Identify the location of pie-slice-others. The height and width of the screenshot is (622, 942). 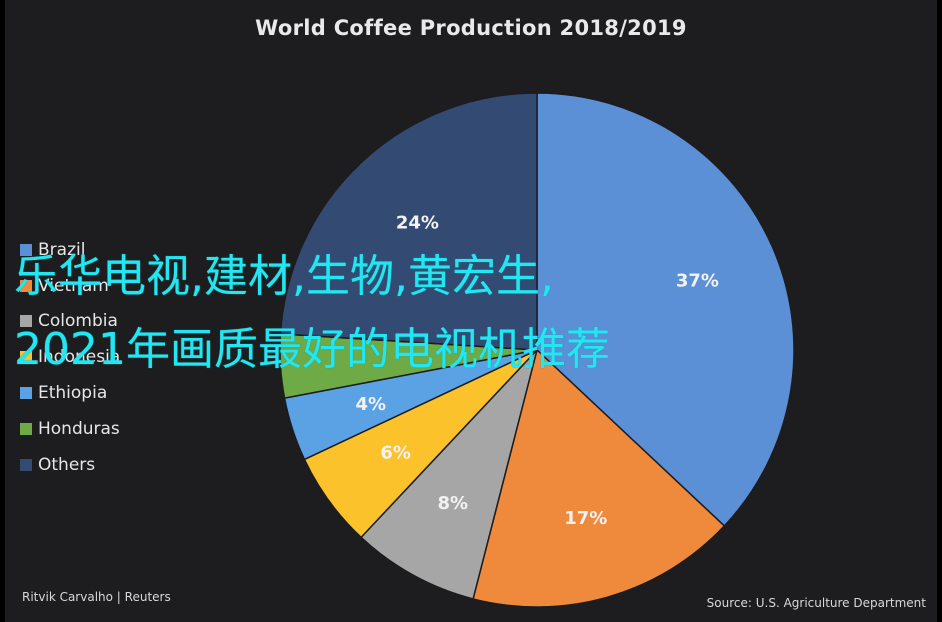
(408, 221).